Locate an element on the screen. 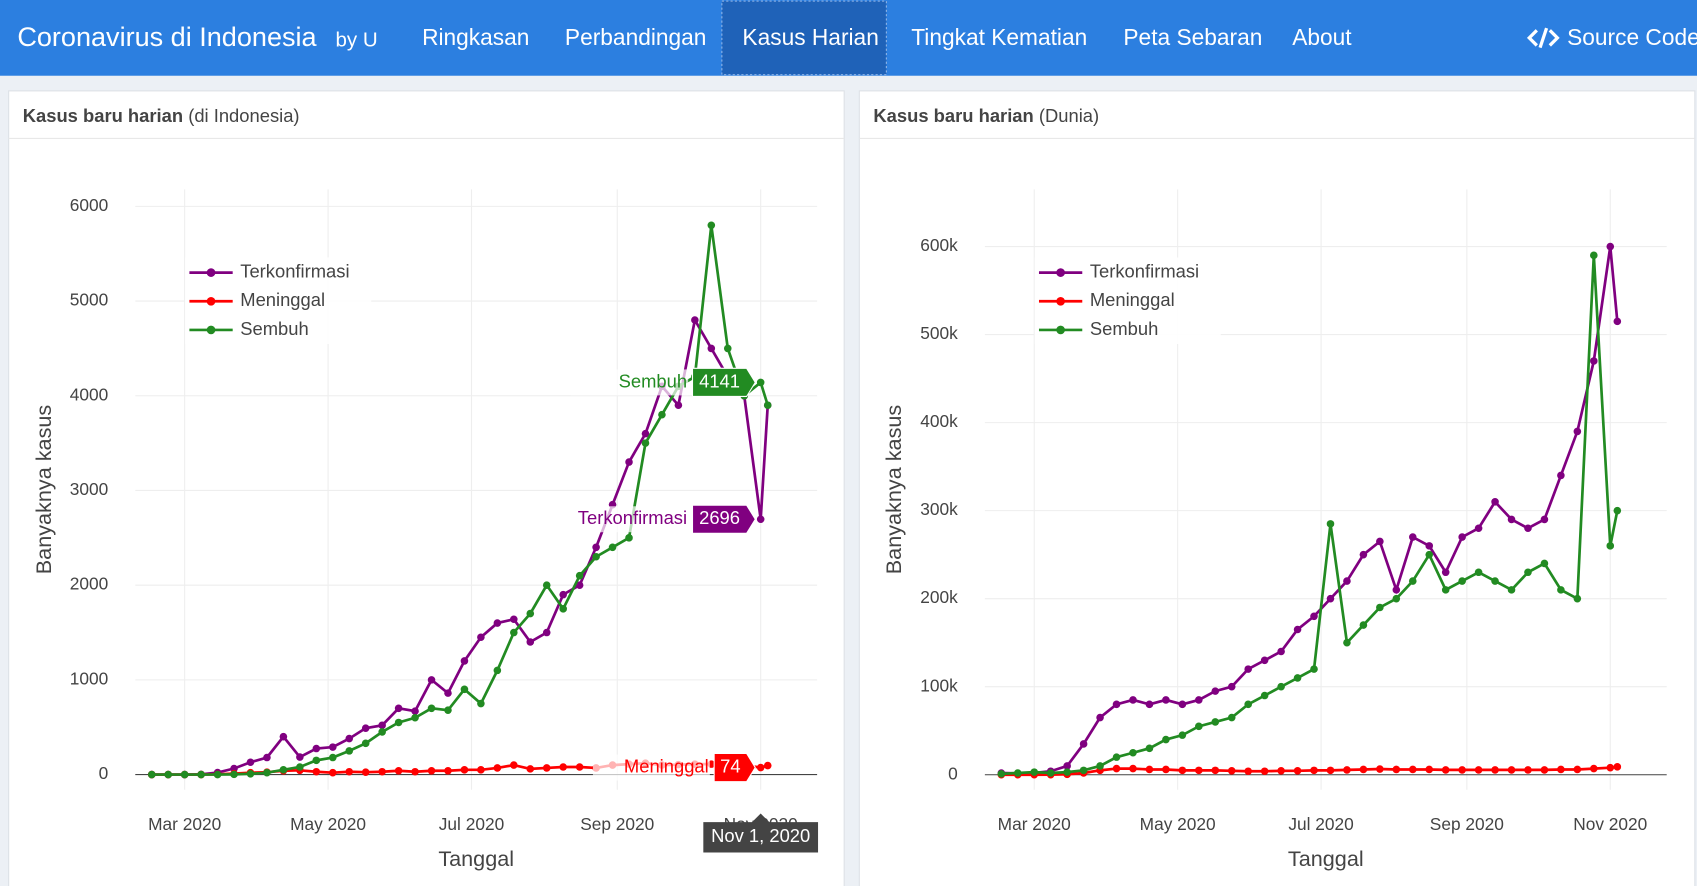 This screenshot has width=1697, height=886. y-axis-title: Banyaknya kasus is located at coordinates (43, 490).